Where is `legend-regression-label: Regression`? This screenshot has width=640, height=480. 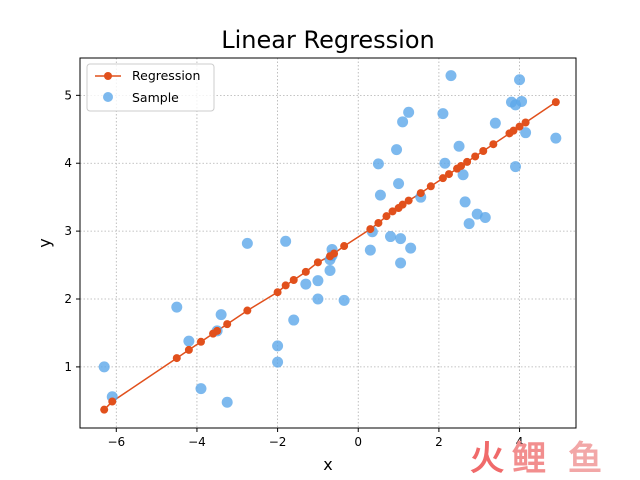
legend-regression-label: Regression is located at coordinates (166, 75).